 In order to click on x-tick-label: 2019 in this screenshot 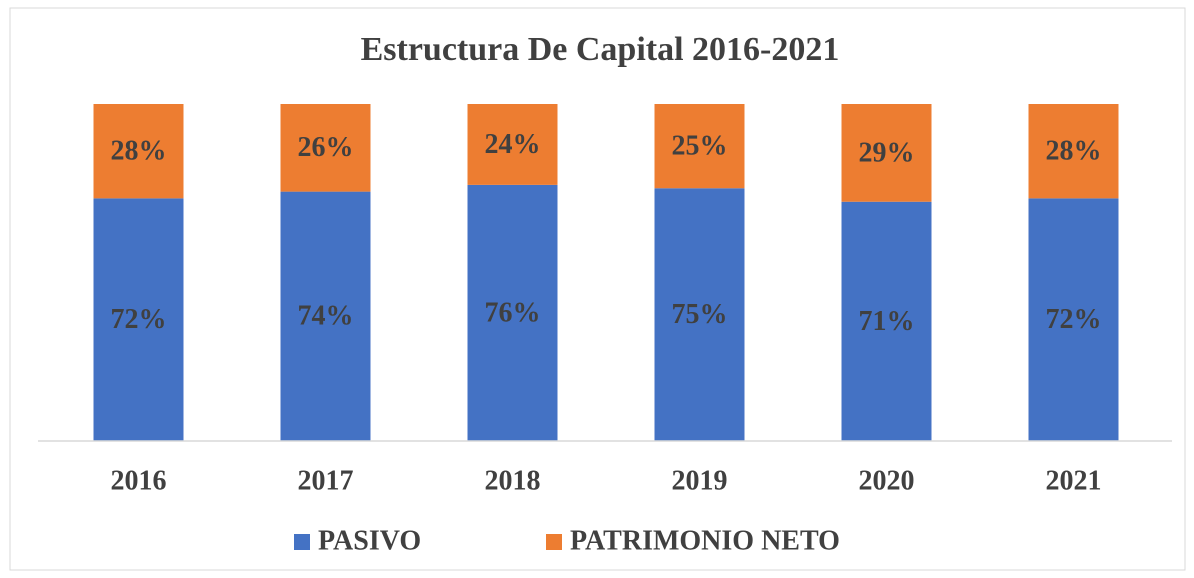, I will do `click(700, 480)`.